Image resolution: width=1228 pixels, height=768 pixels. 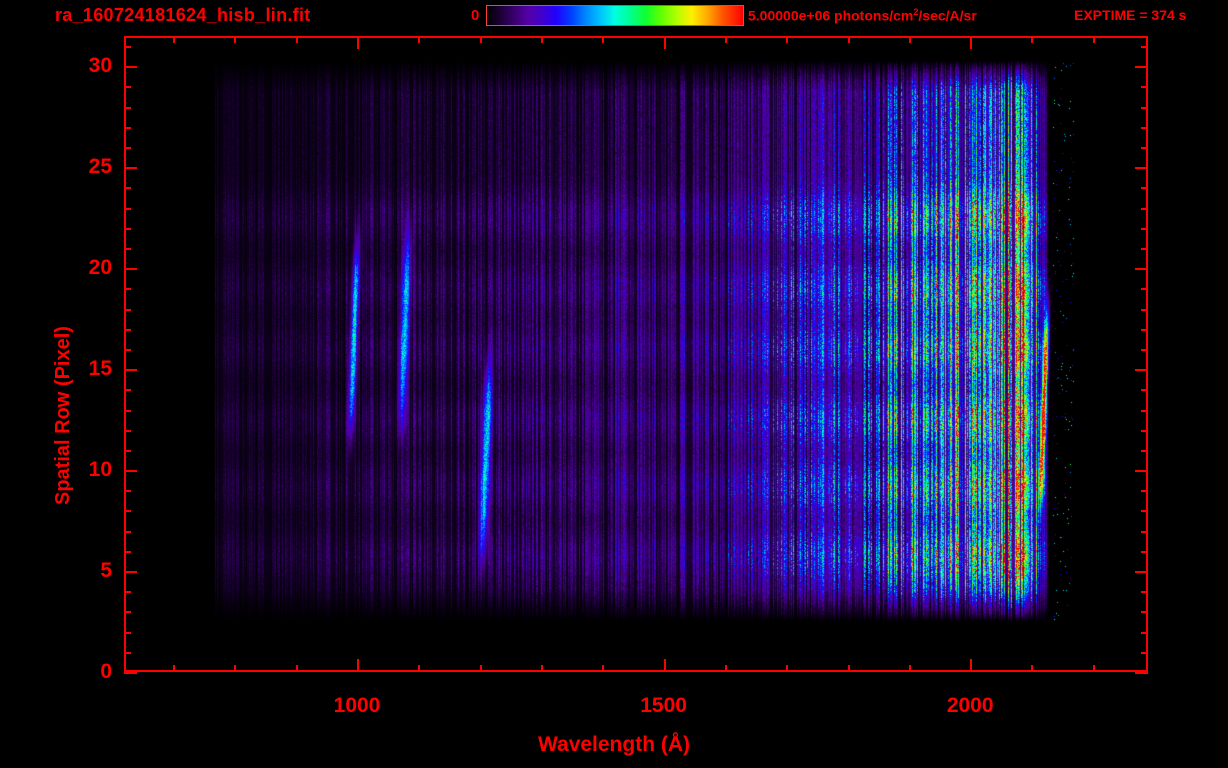 I want to click on exptime-label: EXPTIME = 374 s, so click(x=1130, y=15).